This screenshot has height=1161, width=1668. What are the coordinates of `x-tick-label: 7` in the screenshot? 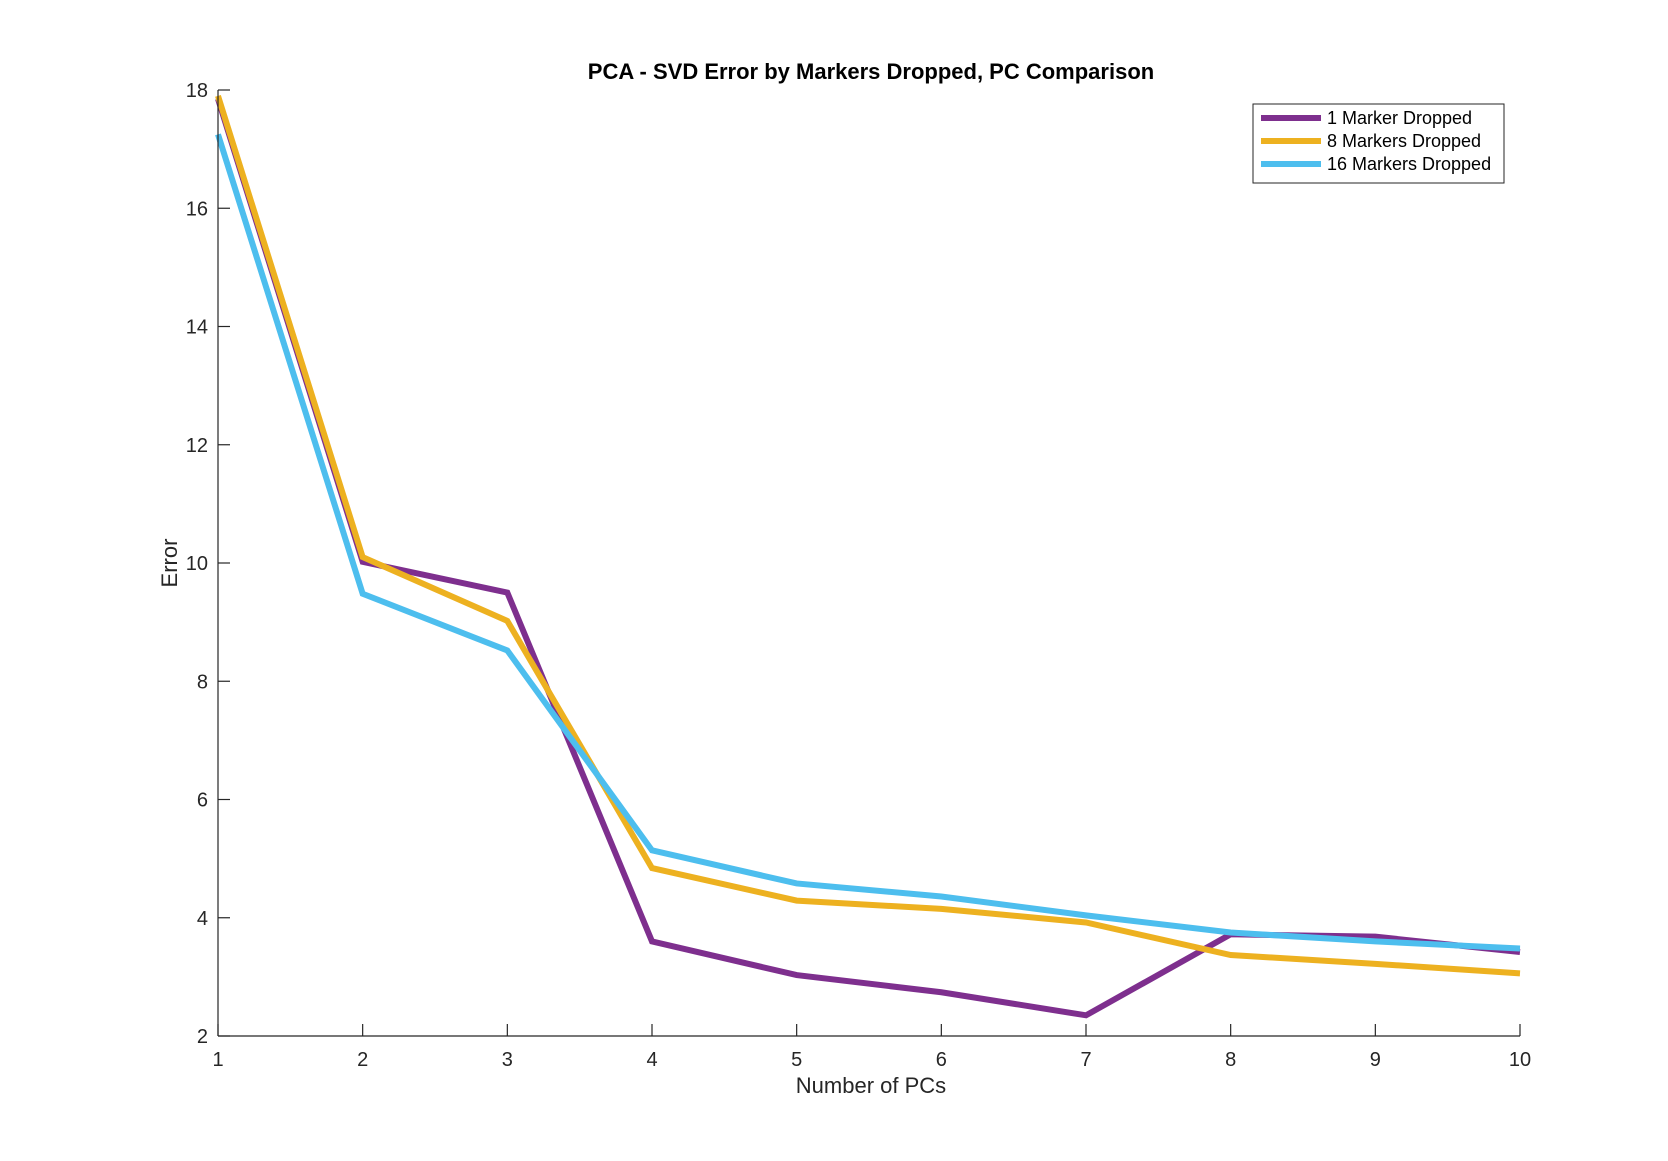 It's located at (1085, 1060).